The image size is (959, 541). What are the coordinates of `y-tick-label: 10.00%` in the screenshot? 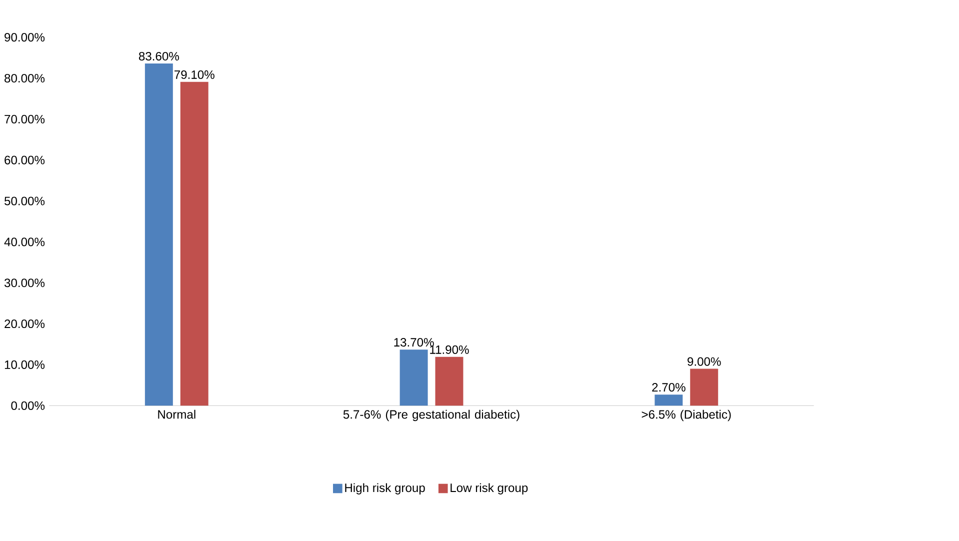 It's located at (24, 365).